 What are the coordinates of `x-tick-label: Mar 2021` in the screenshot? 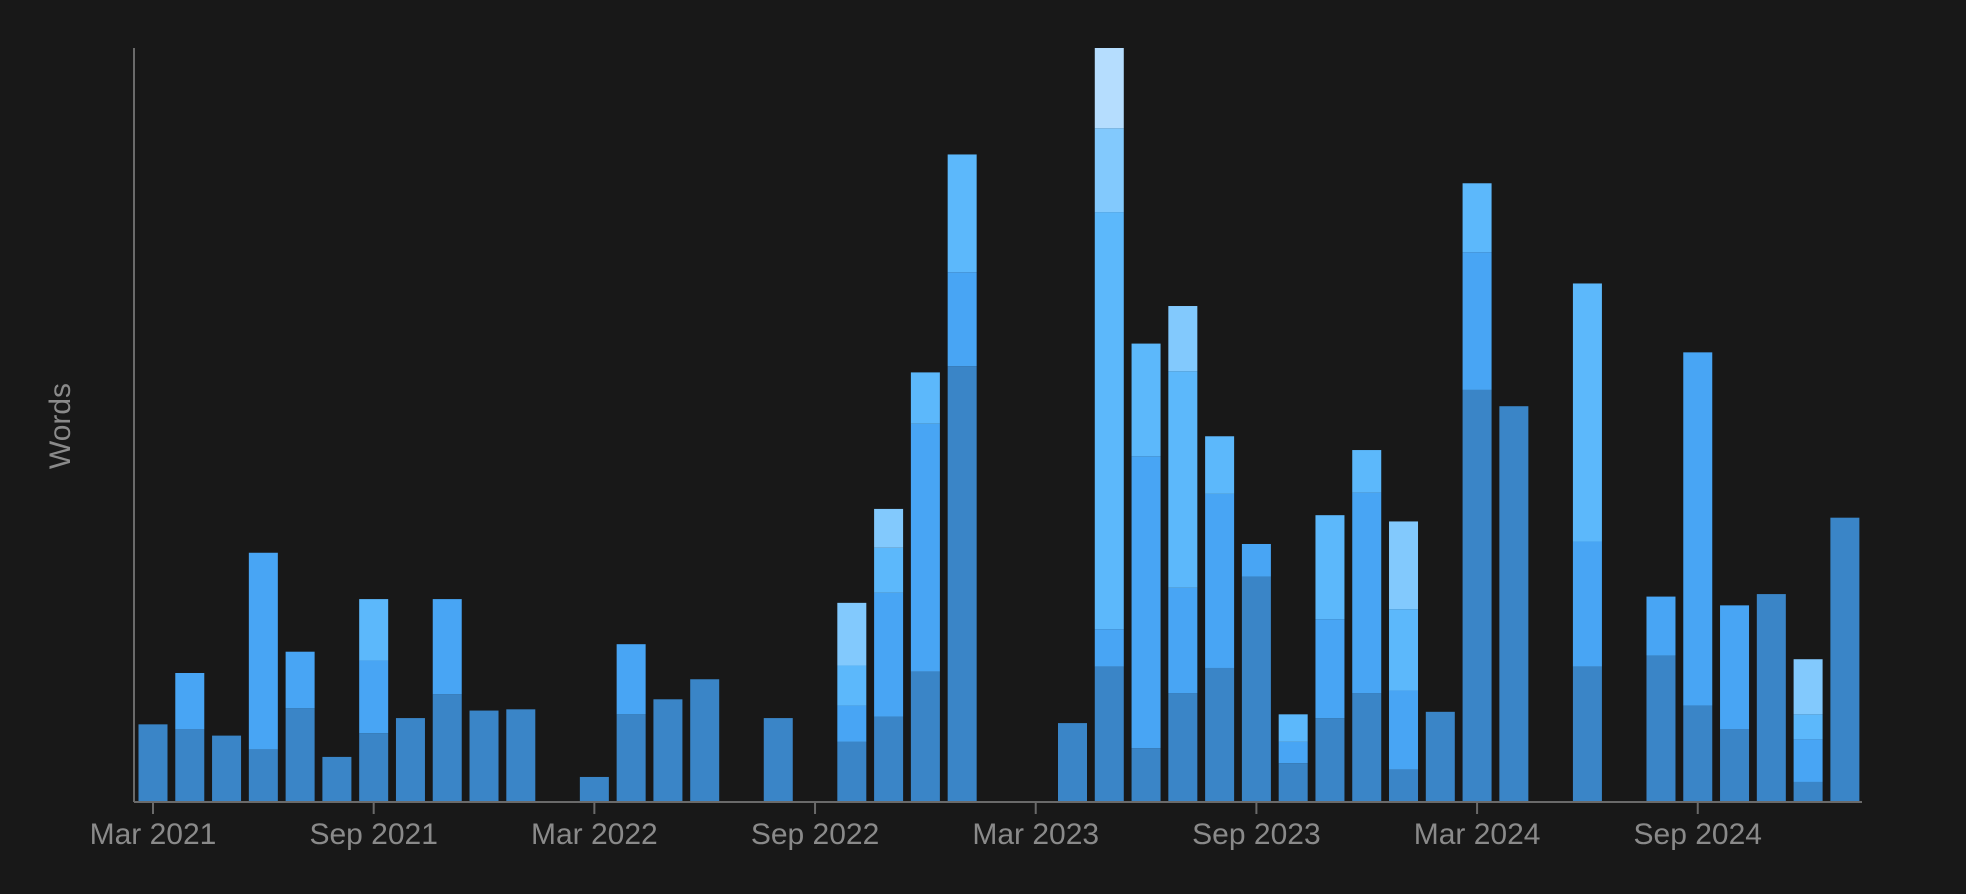 It's located at (153, 834).